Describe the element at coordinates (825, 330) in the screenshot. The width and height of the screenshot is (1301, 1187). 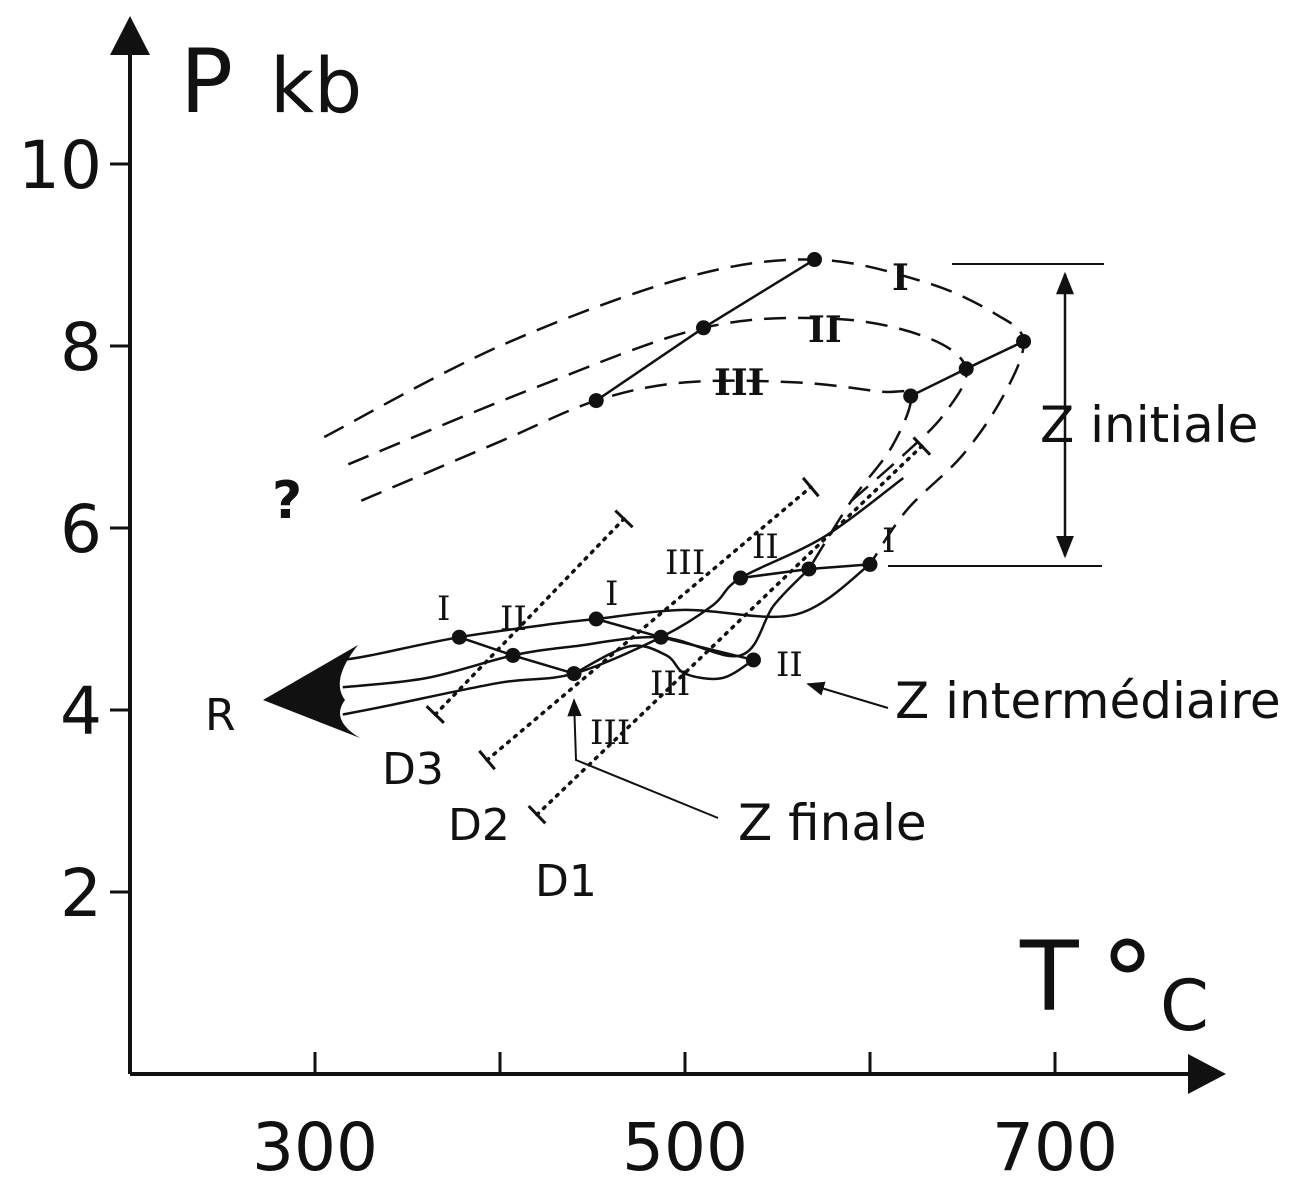
I see `roman-label-zi-II: II` at that location.